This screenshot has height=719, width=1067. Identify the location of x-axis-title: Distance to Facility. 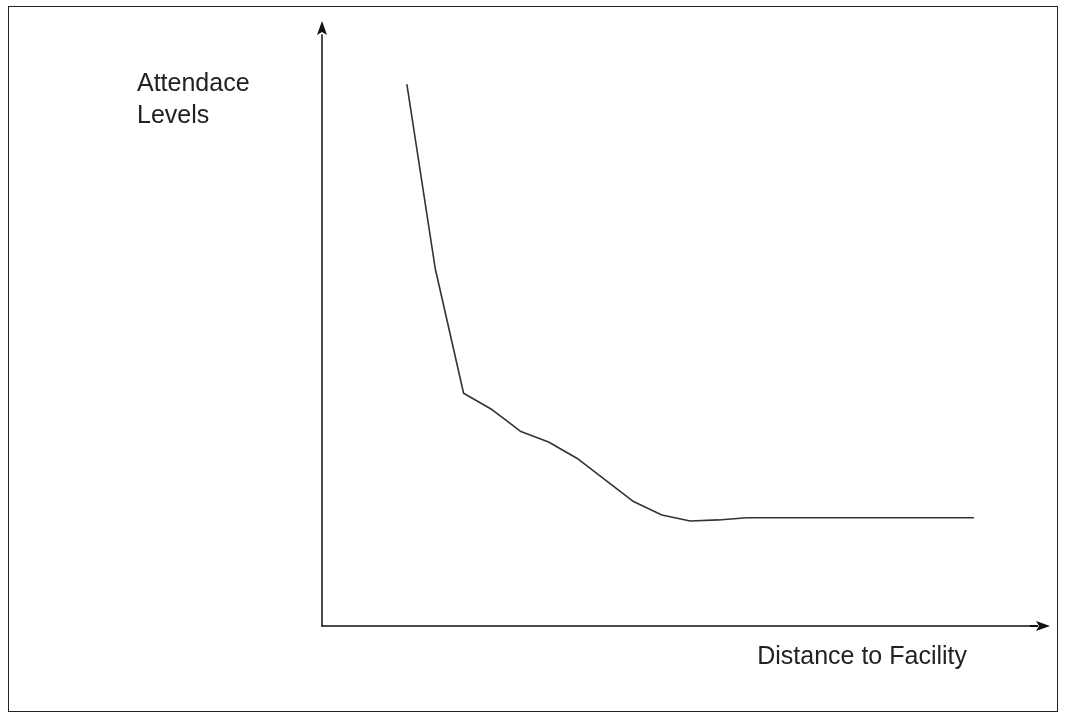
(862, 654).